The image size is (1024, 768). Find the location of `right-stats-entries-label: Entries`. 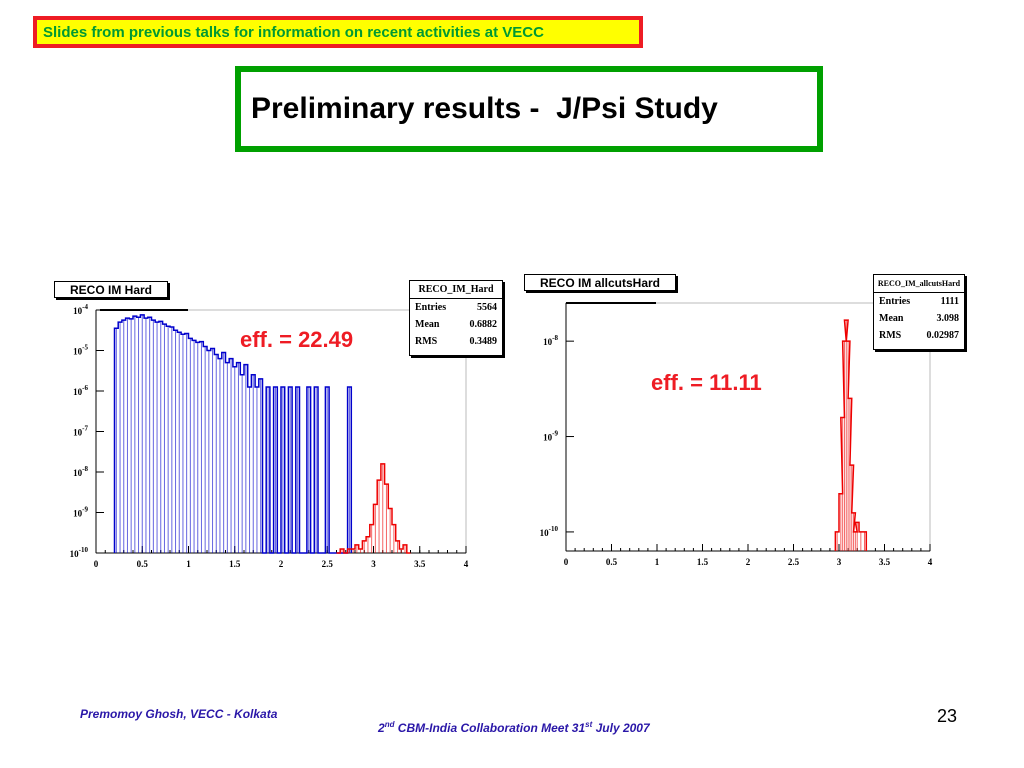

right-stats-entries-label: Entries is located at coordinates (895, 301).